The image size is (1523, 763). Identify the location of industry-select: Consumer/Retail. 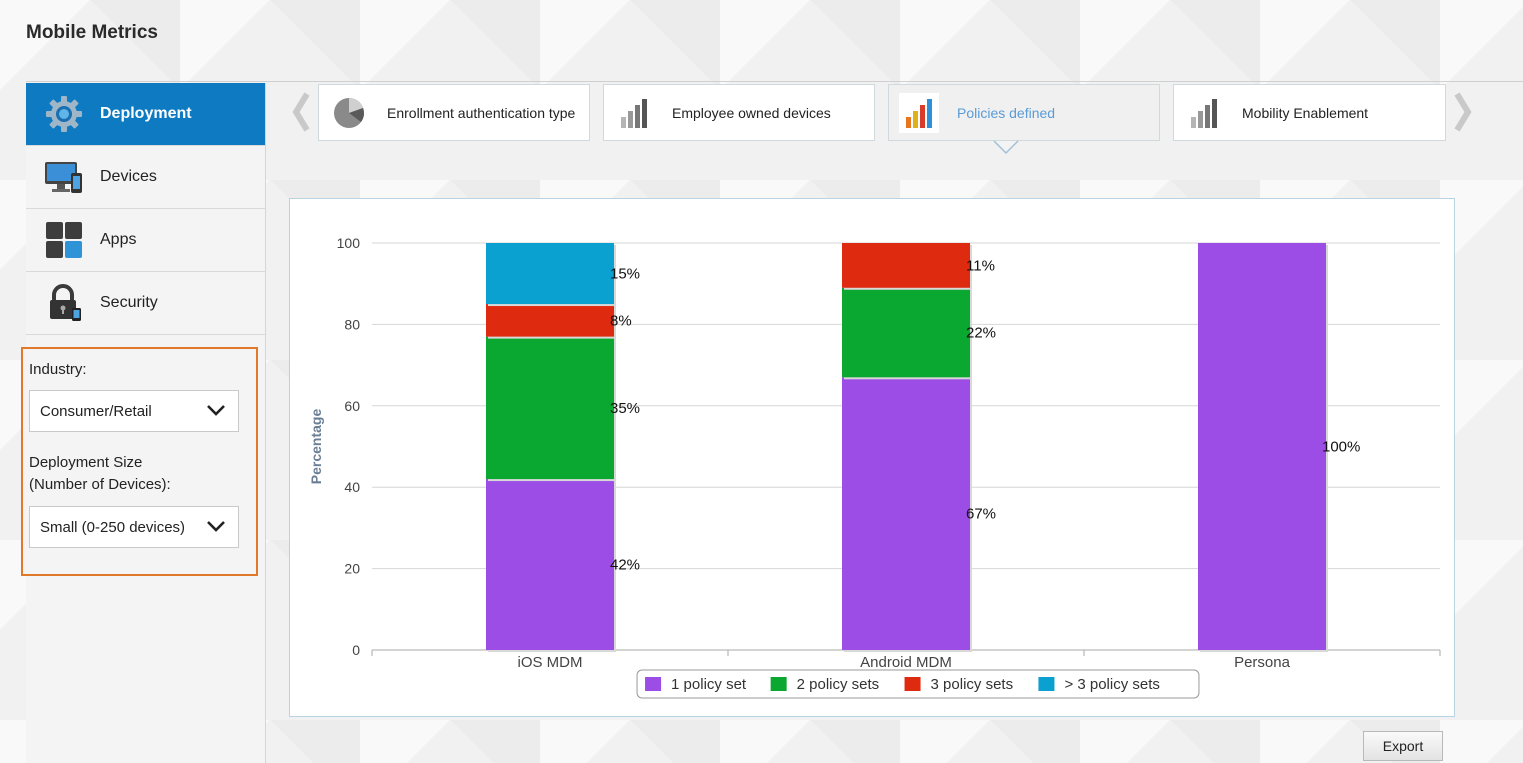
(134, 411).